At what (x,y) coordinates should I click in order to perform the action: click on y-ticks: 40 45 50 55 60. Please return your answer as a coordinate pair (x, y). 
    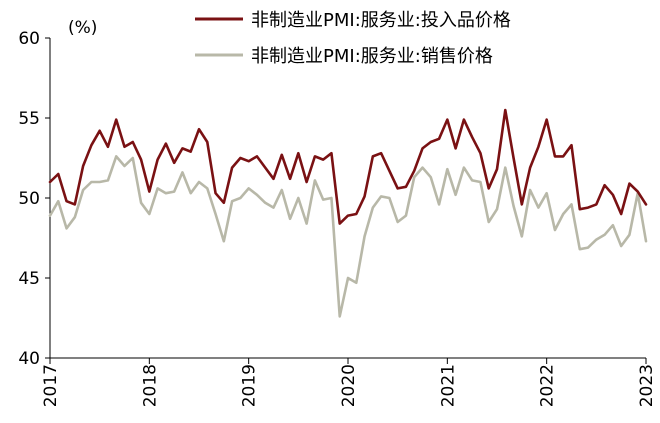
    Looking at the image, I should click on (34, 199).